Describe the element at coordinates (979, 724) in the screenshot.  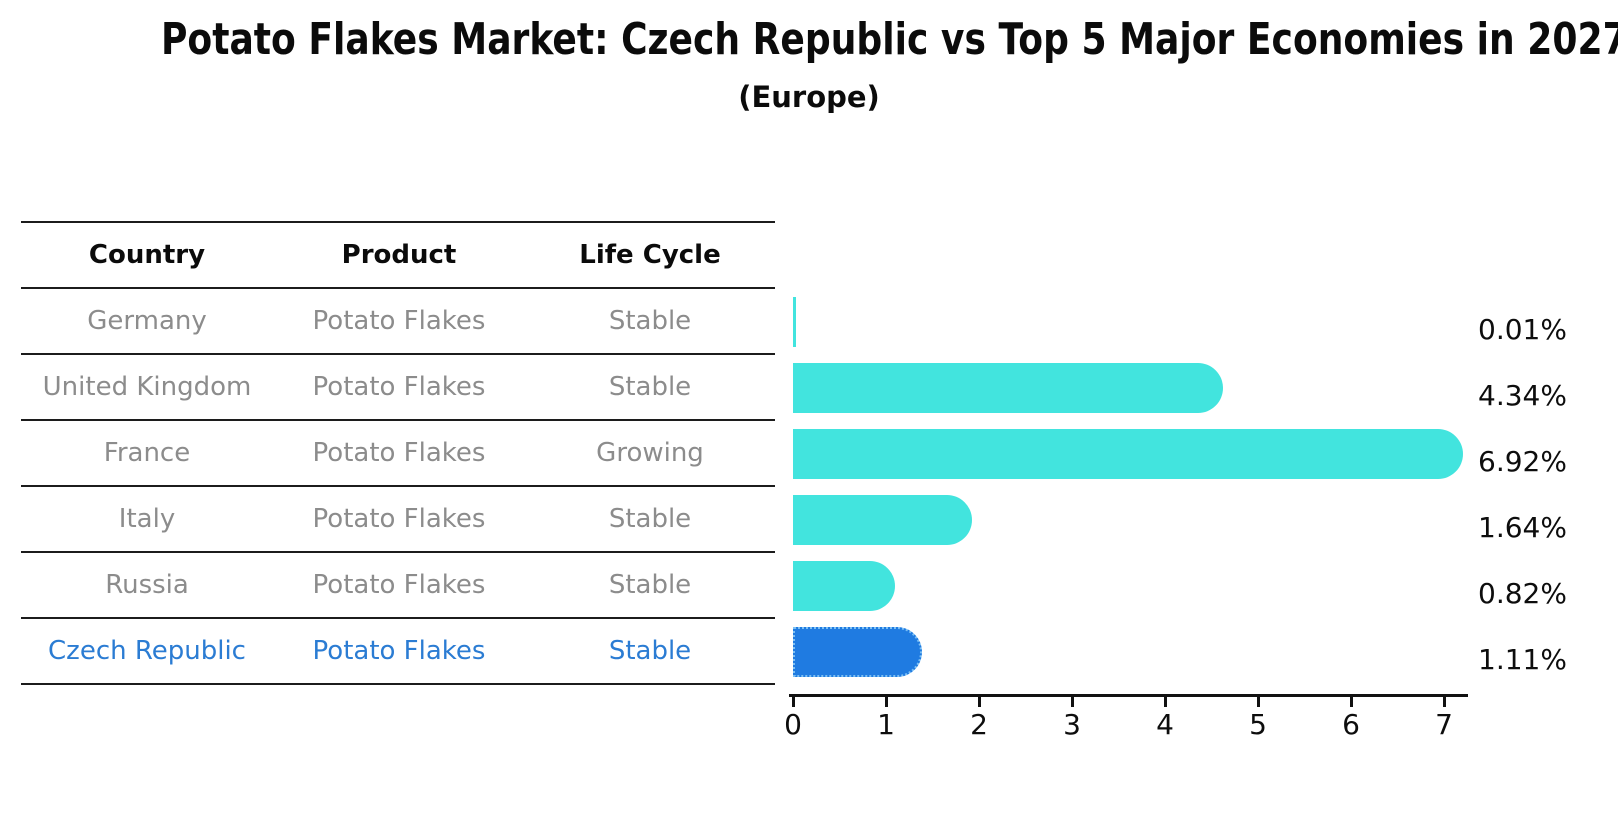
I see `x-axis-tick-label: 2` at that location.